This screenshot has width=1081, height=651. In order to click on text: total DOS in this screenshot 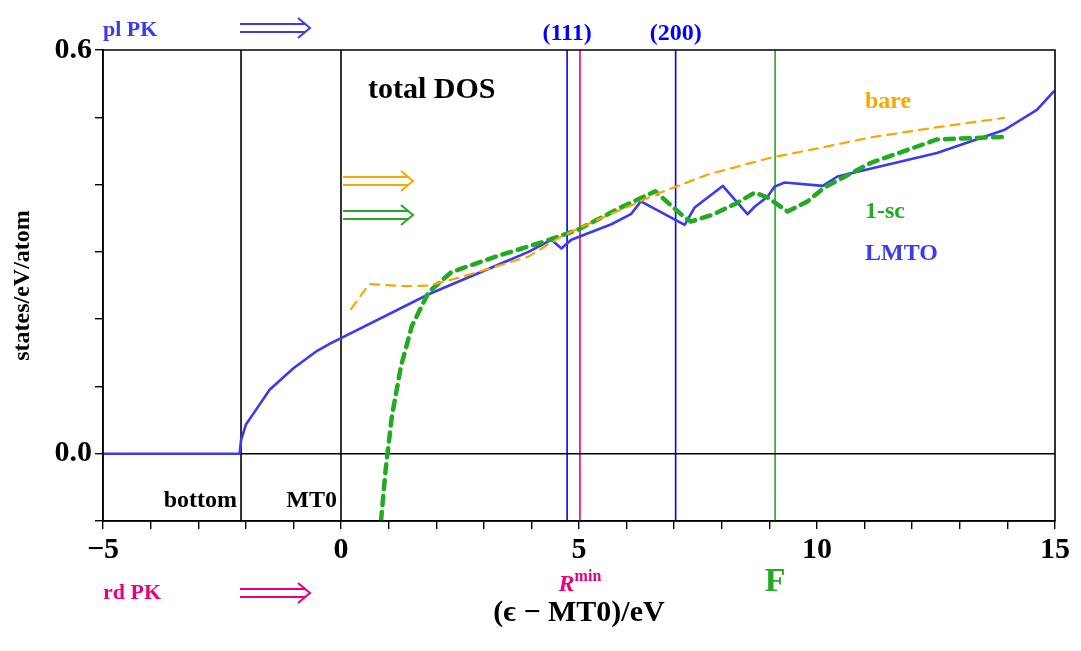, I will do `click(432, 87)`.